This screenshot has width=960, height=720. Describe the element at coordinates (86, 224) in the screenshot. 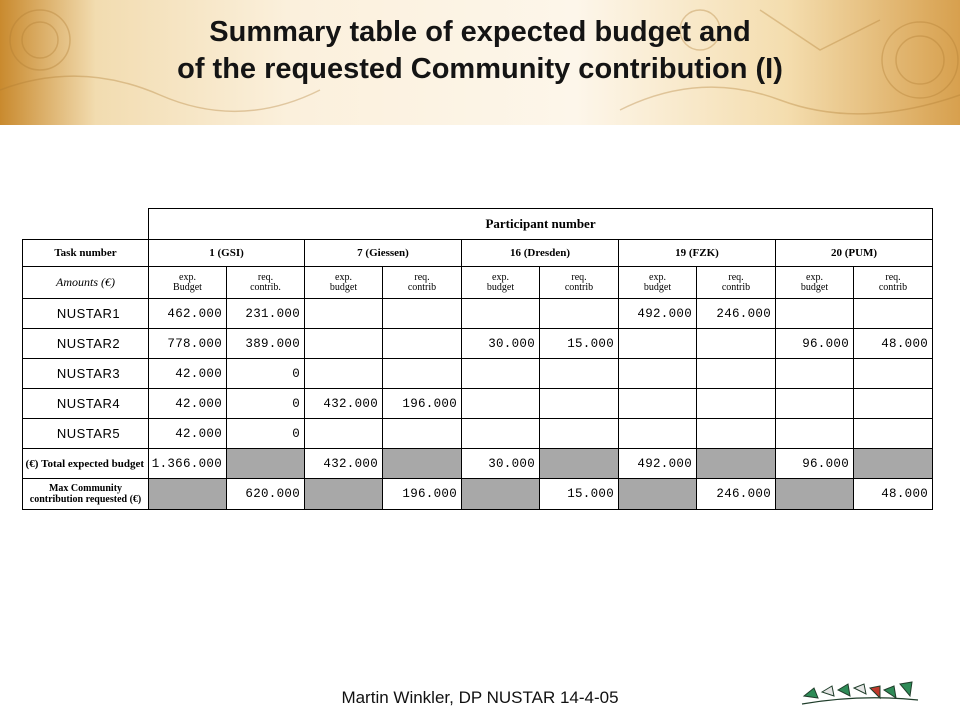

I see `corner-cell` at that location.